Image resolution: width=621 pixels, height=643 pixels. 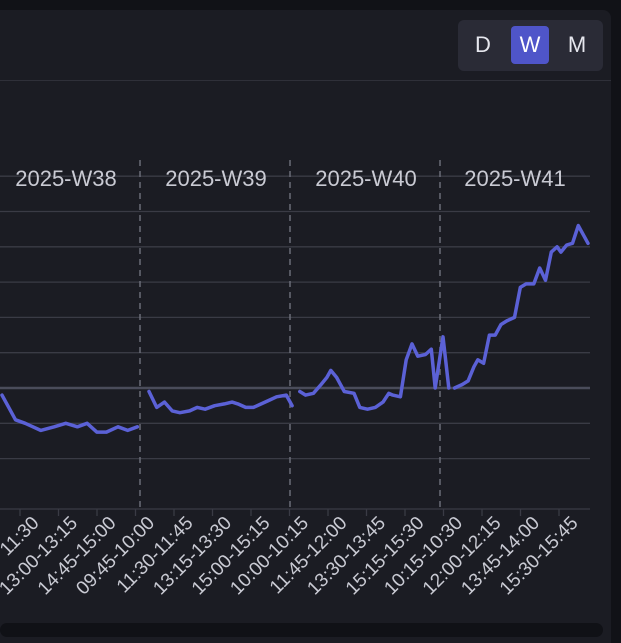 I want to click on toggle-week-button: W, so click(x=530, y=45).